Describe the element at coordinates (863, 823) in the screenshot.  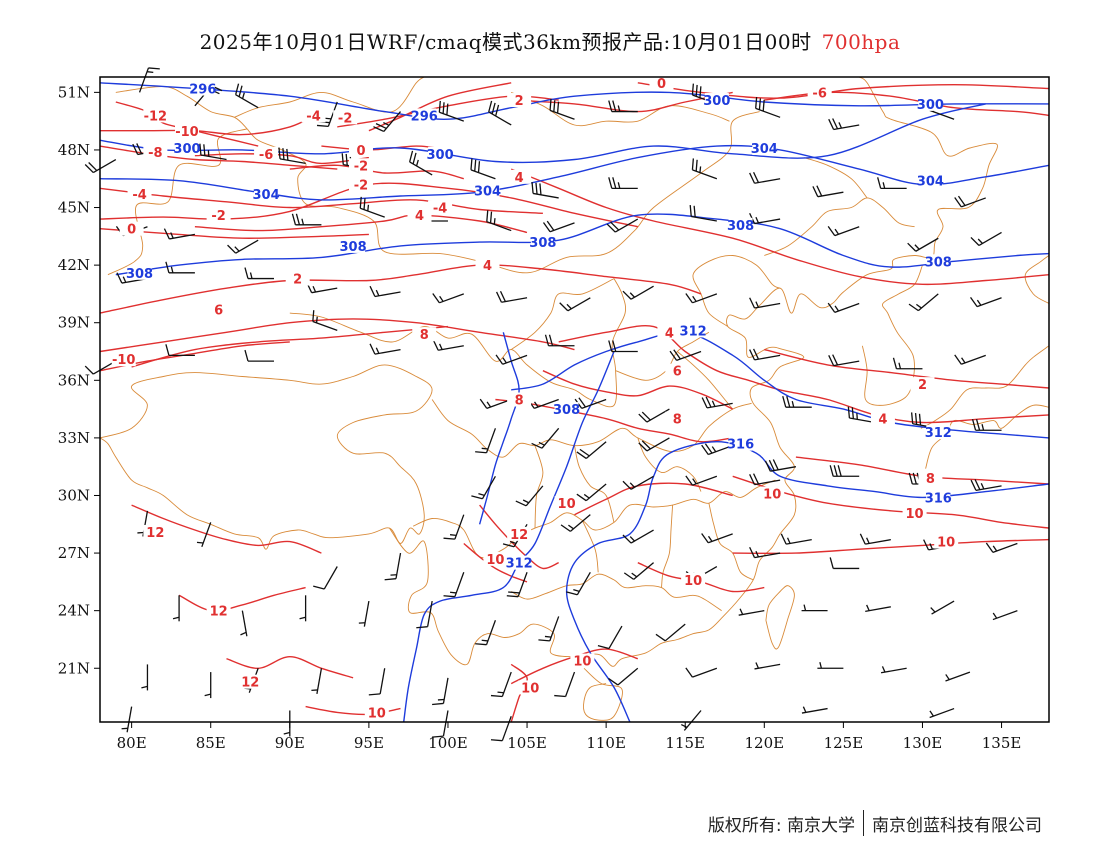
I see `footer-divider` at that location.